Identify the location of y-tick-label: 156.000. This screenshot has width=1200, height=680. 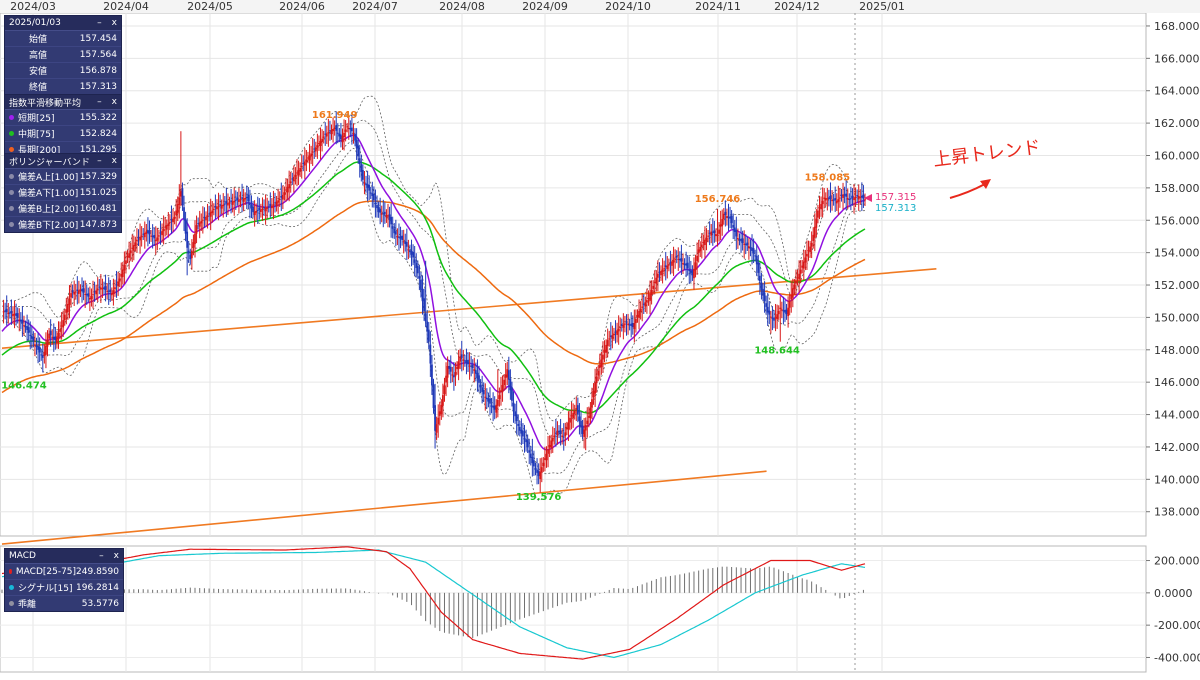
(1177, 220).